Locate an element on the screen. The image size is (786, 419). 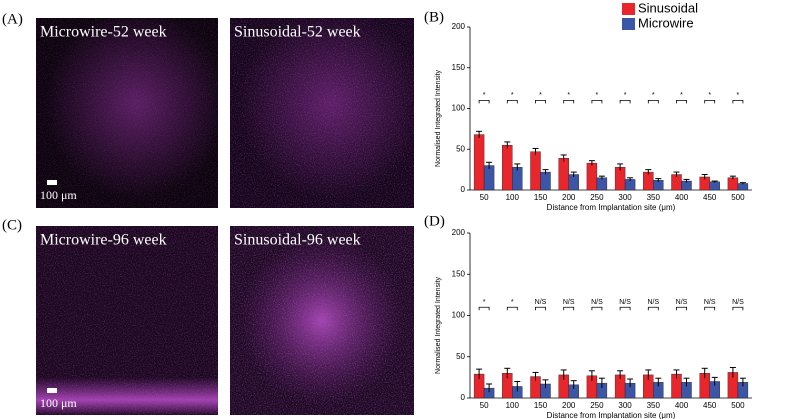
image-label: Sinusoidal-96 week is located at coordinates (297, 240).